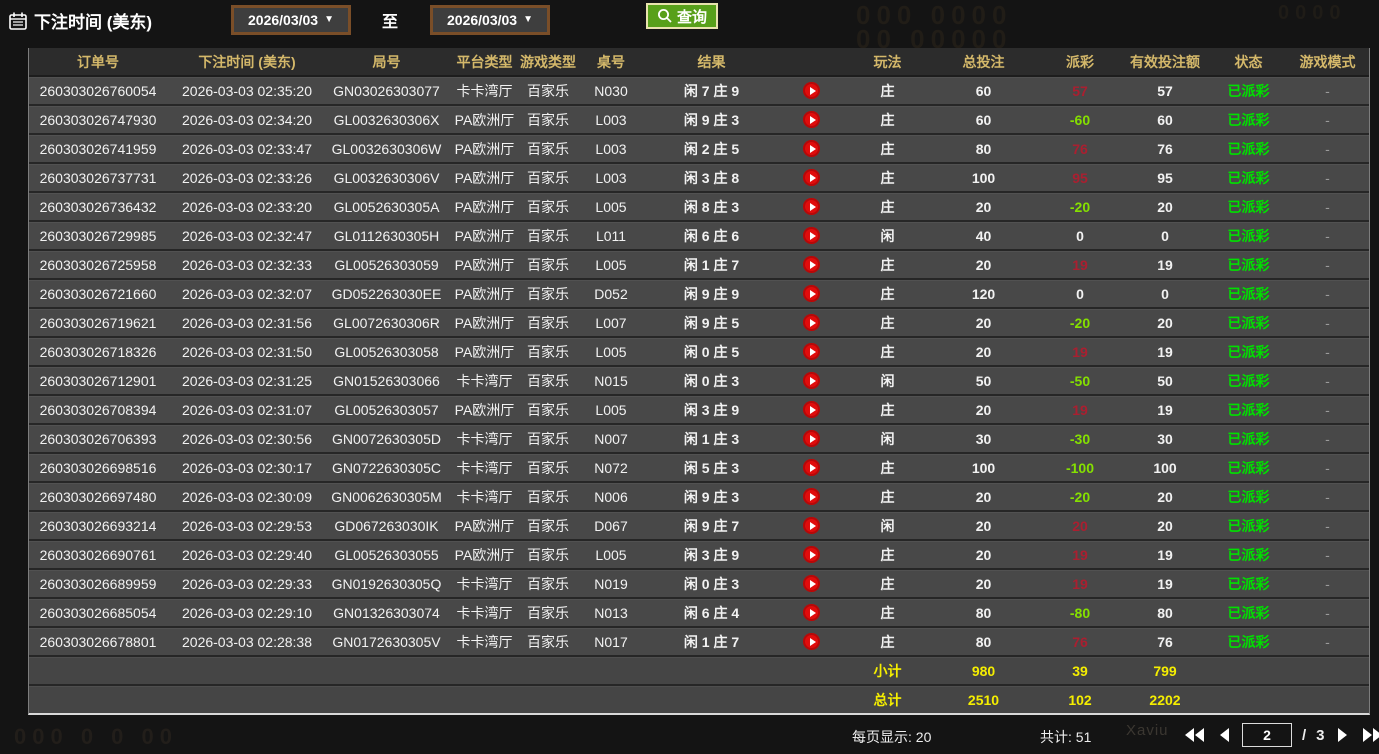 The height and width of the screenshot is (754, 1379). I want to click on result: 闲 0 庄 3, so click(711, 380).